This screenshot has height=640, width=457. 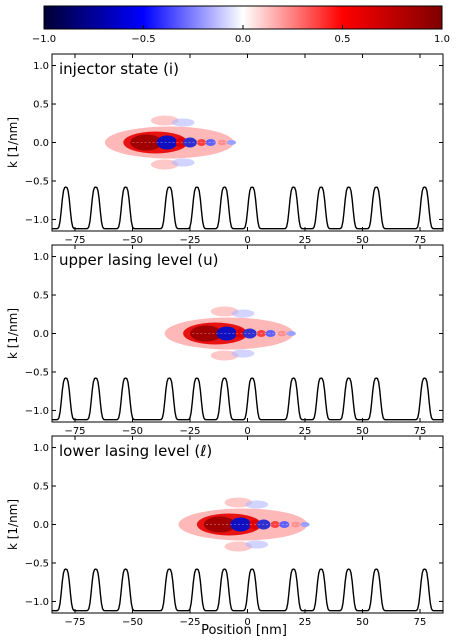 I want to click on colorbar-tick-label: −1.0, so click(x=44, y=39).